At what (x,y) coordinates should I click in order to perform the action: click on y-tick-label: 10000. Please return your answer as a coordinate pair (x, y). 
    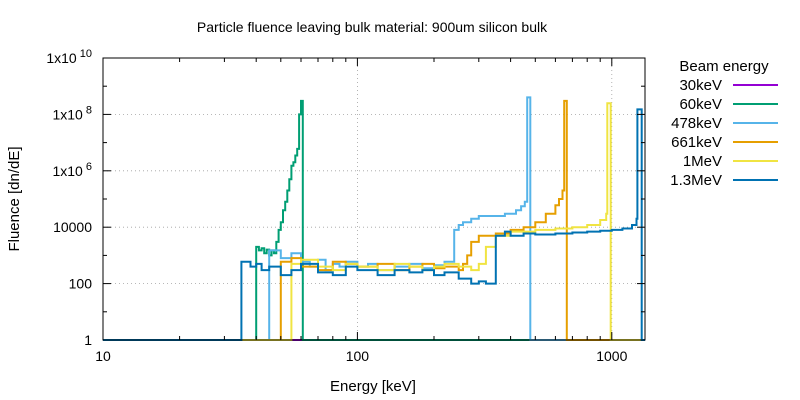
    Looking at the image, I should click on (72, 227).